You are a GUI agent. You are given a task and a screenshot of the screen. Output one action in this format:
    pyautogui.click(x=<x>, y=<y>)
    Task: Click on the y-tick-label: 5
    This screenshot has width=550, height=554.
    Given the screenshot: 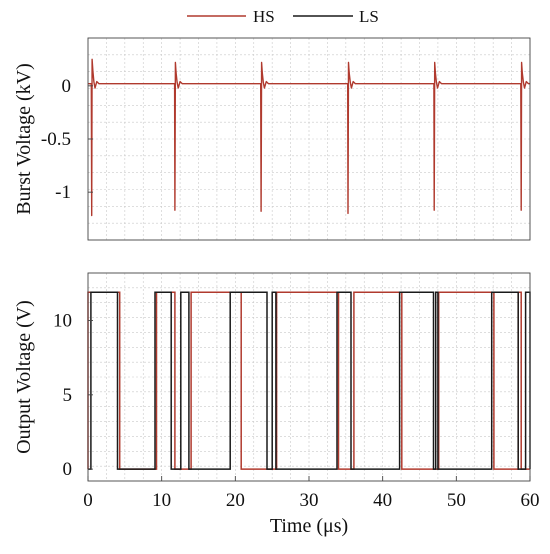 What is the action you would take?
    pyautogui.click(x=68, y=395)
    